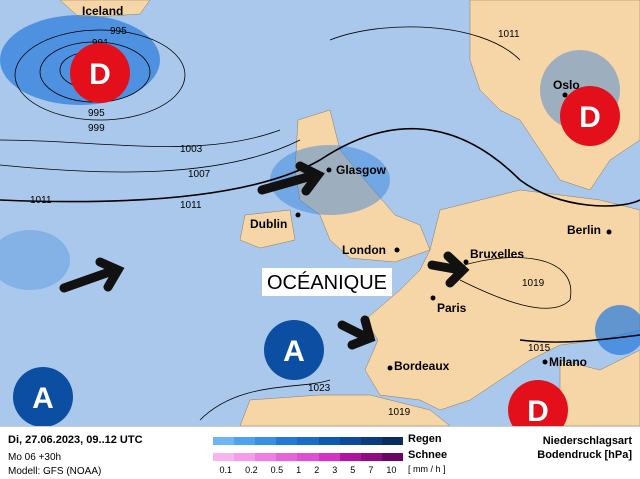  I want to click on scale-tick: 10, so click(391, 470).